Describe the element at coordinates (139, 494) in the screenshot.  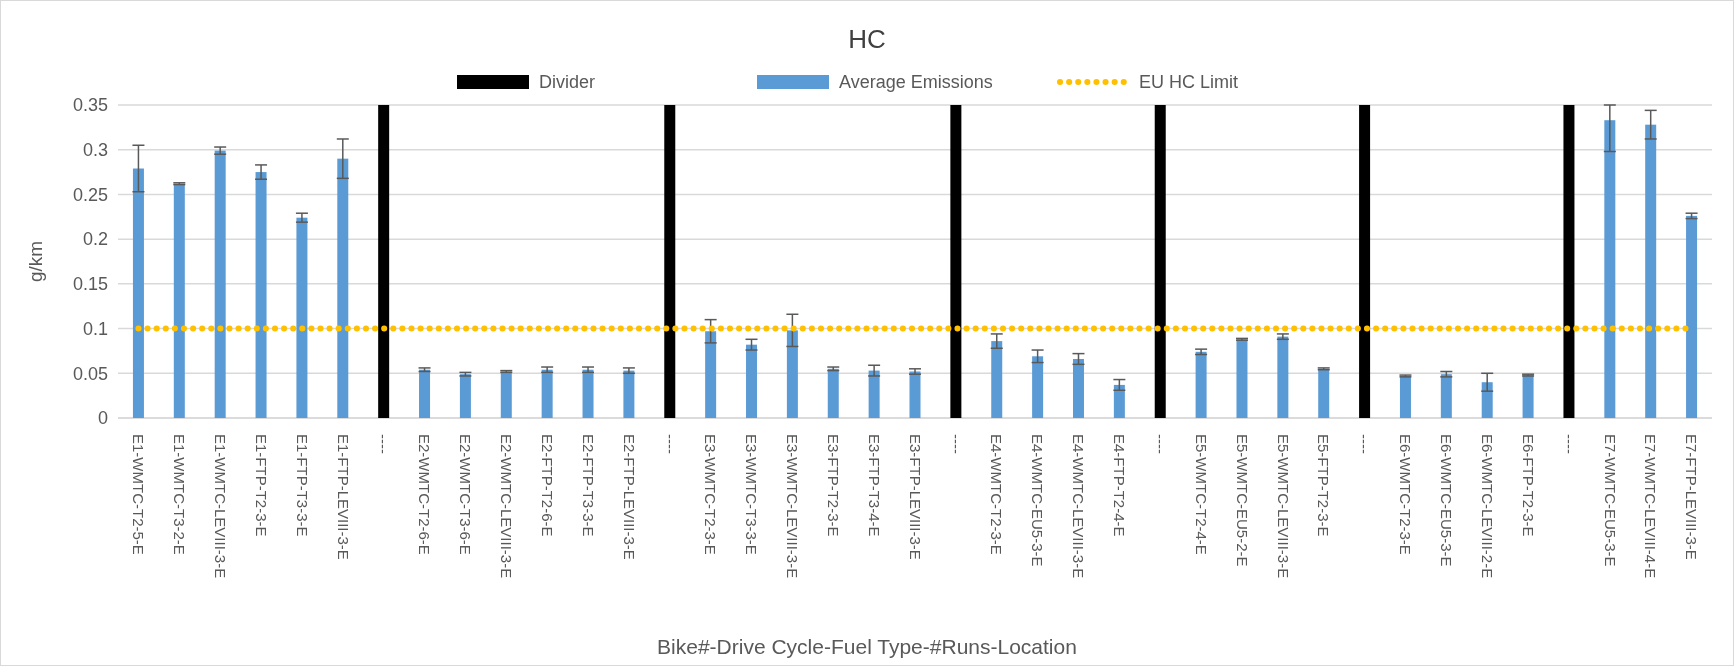
I see `x-tick-label: E1-WMTC-T2-5-E` at that location.